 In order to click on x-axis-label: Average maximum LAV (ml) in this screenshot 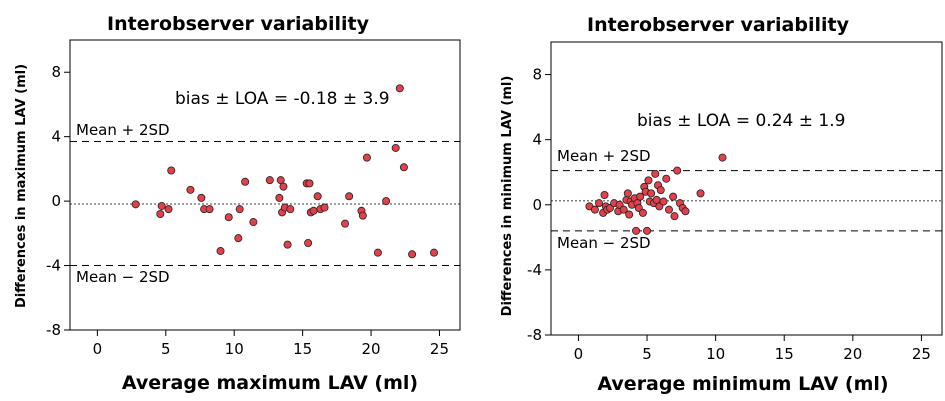, I will do `click(270, 383)`.